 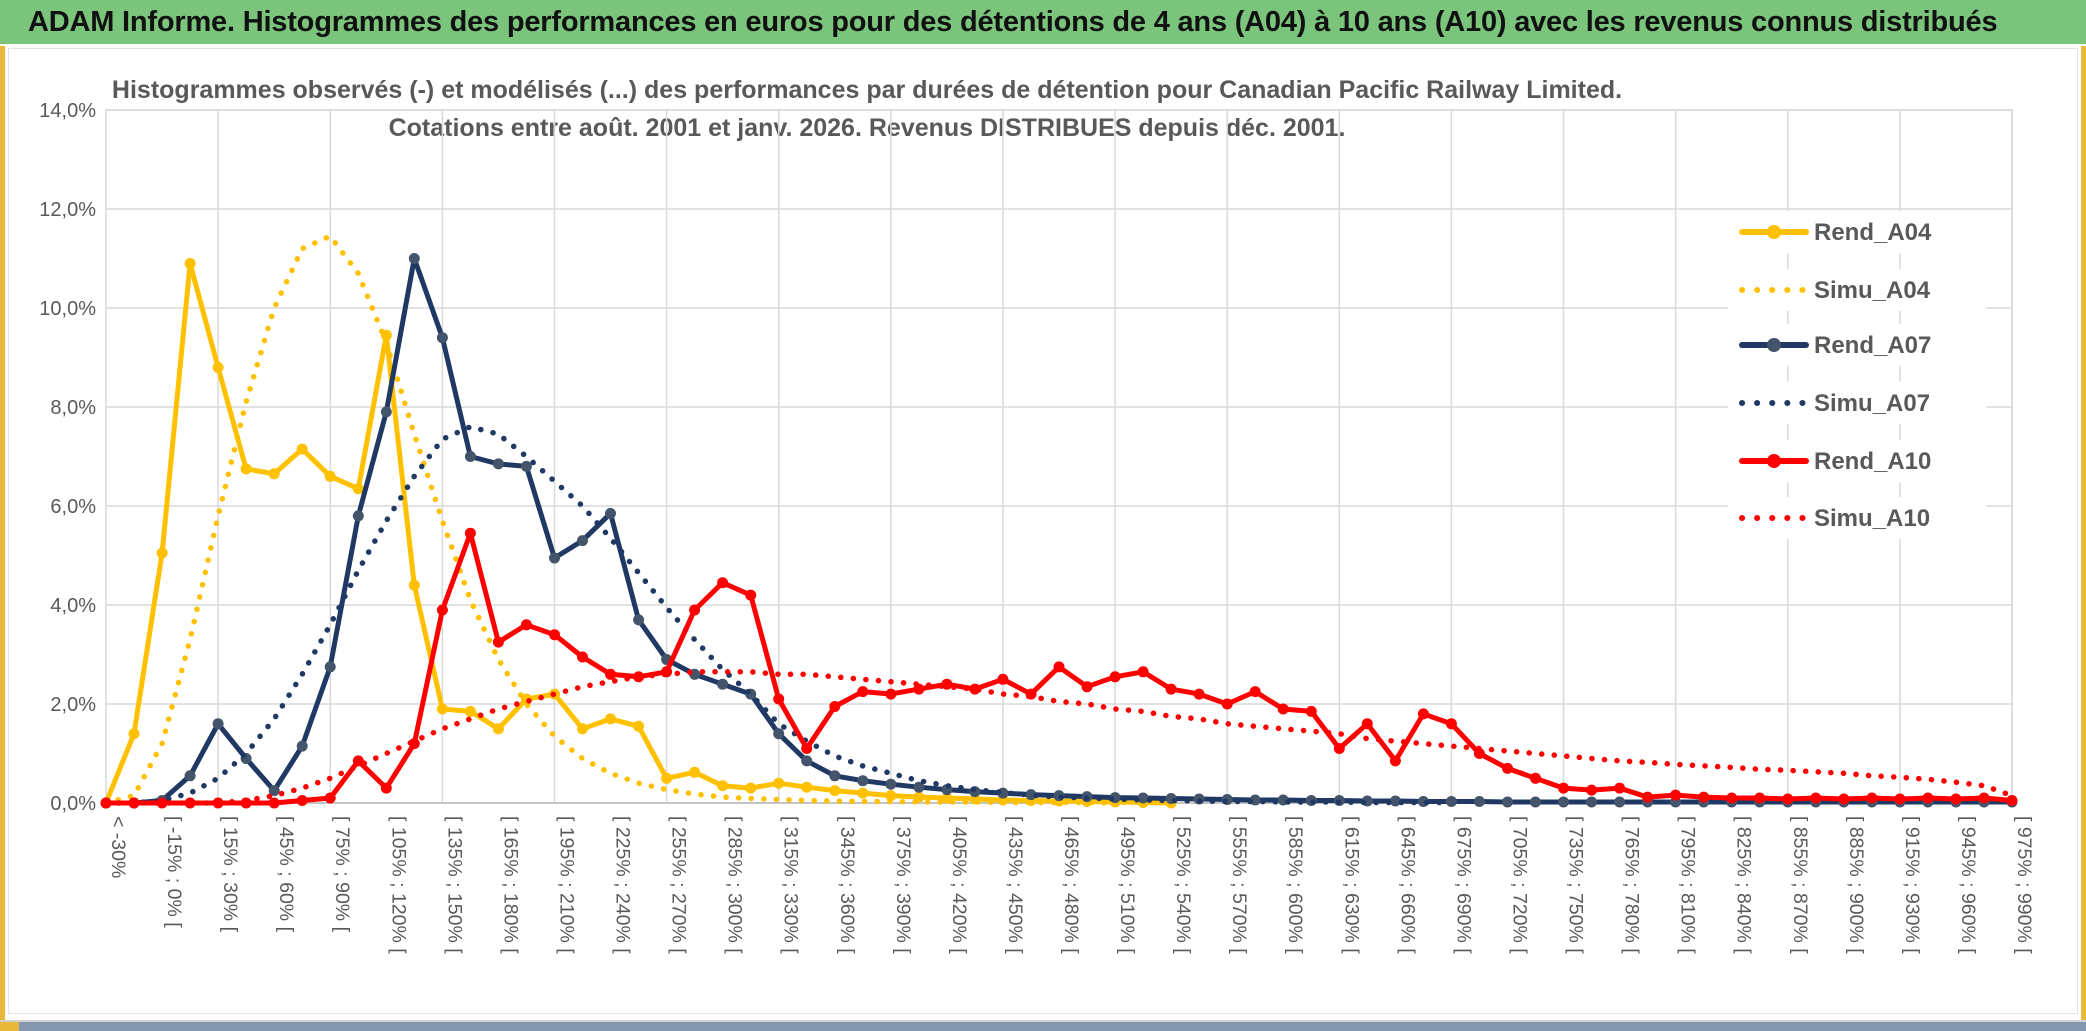 What do you see at coordinates (623, 885) in the screenshot?
I see `x-axis-tick-label: [ 225% ; 240% [` at bounding box center [623, 885].